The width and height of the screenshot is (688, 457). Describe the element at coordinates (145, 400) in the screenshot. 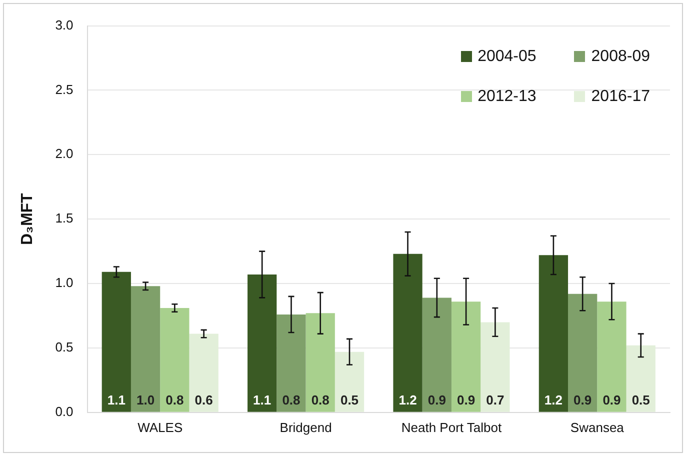

I see `data-label: 1.0` at that location.